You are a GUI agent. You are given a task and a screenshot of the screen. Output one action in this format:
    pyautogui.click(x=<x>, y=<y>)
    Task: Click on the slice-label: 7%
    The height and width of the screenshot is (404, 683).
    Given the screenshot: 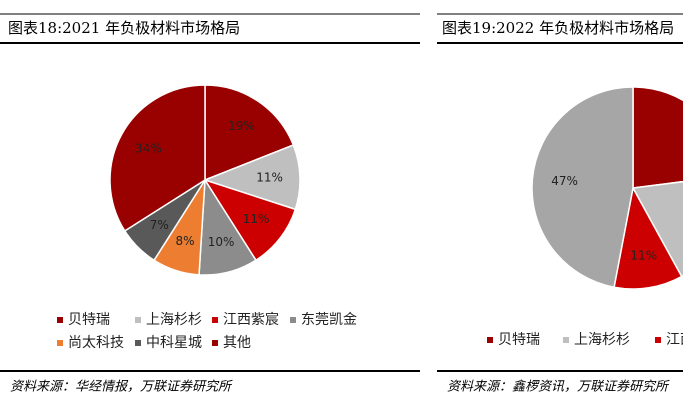 What is the action you would take?
    pyautogui.click(x=159, y=225)
    